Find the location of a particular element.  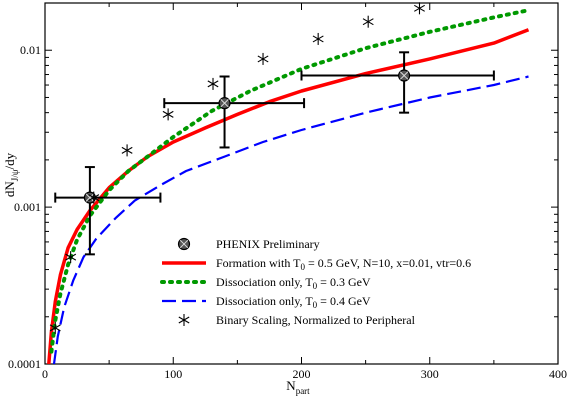

y-tick-label: 0.001 is located at coordinates (27, 207).